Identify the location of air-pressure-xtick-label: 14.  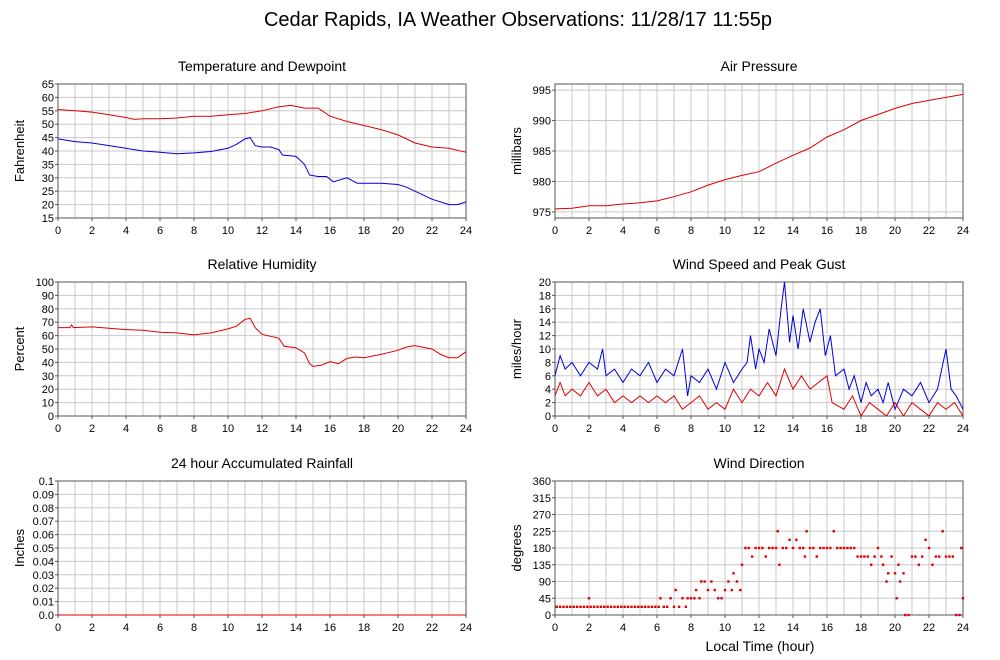
(793, 231).